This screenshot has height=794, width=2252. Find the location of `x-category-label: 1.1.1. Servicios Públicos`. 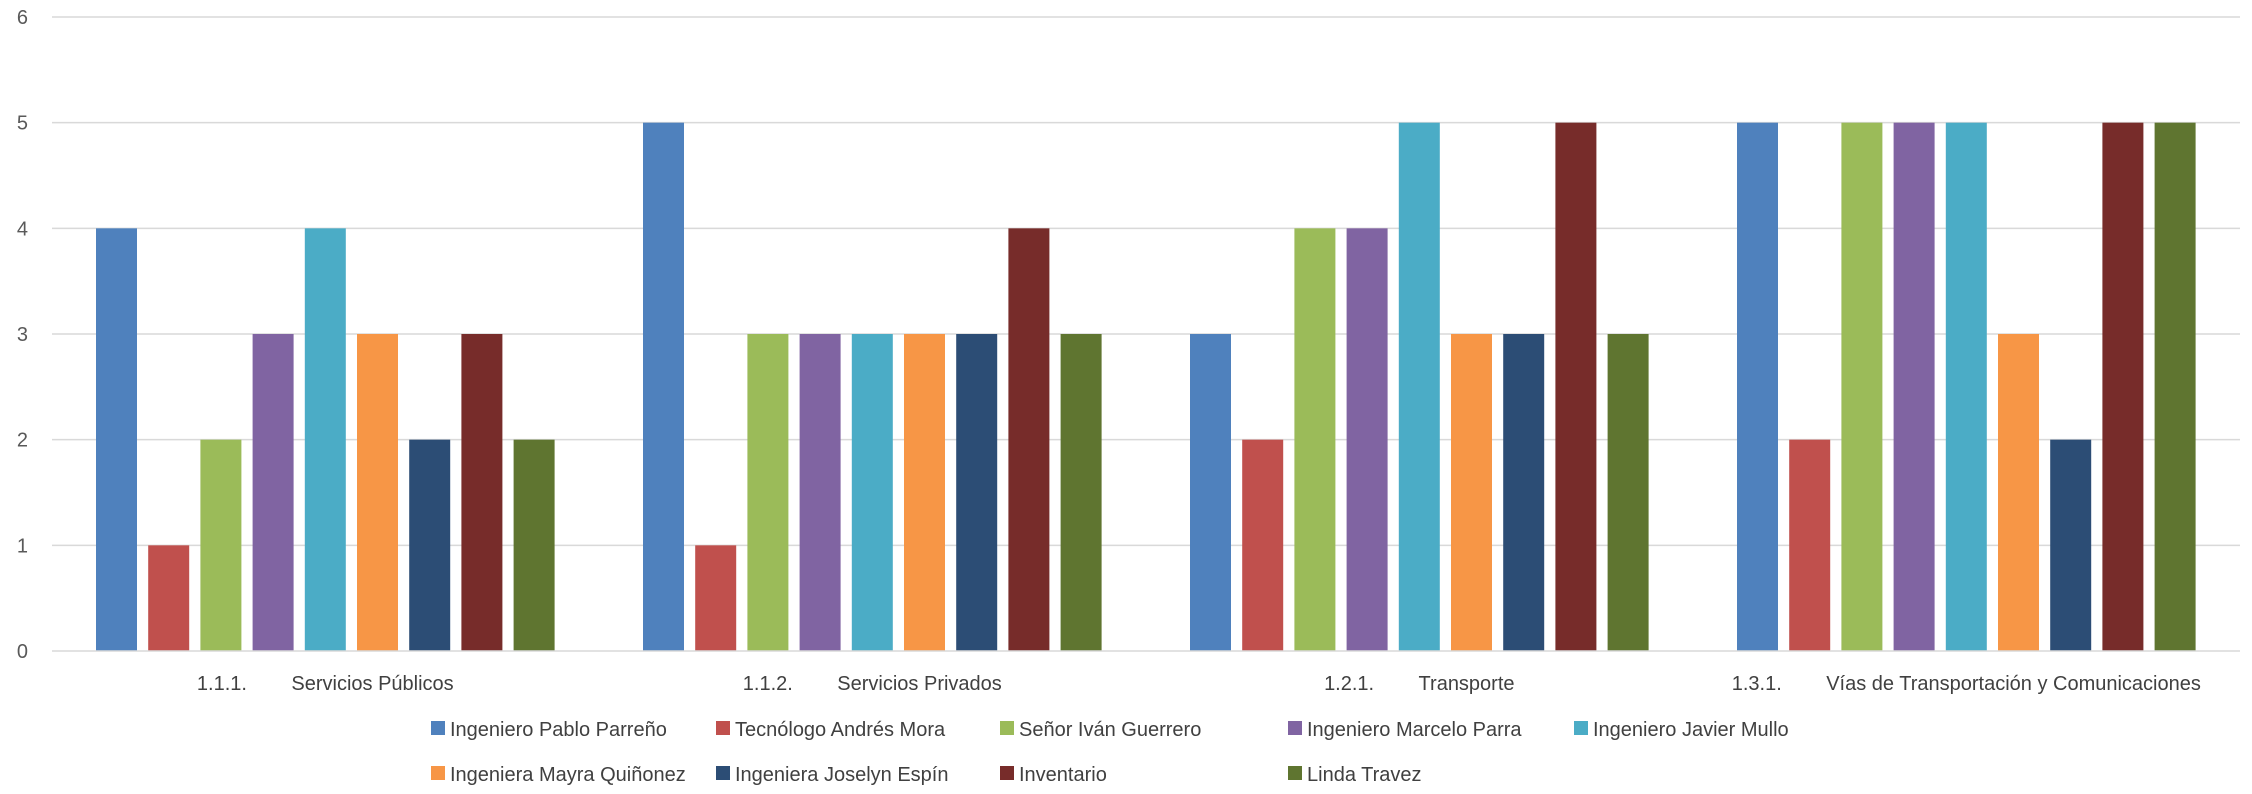

x-category-label: 1.1.1. Servicios Públicos is located at coordinates (325, 684).